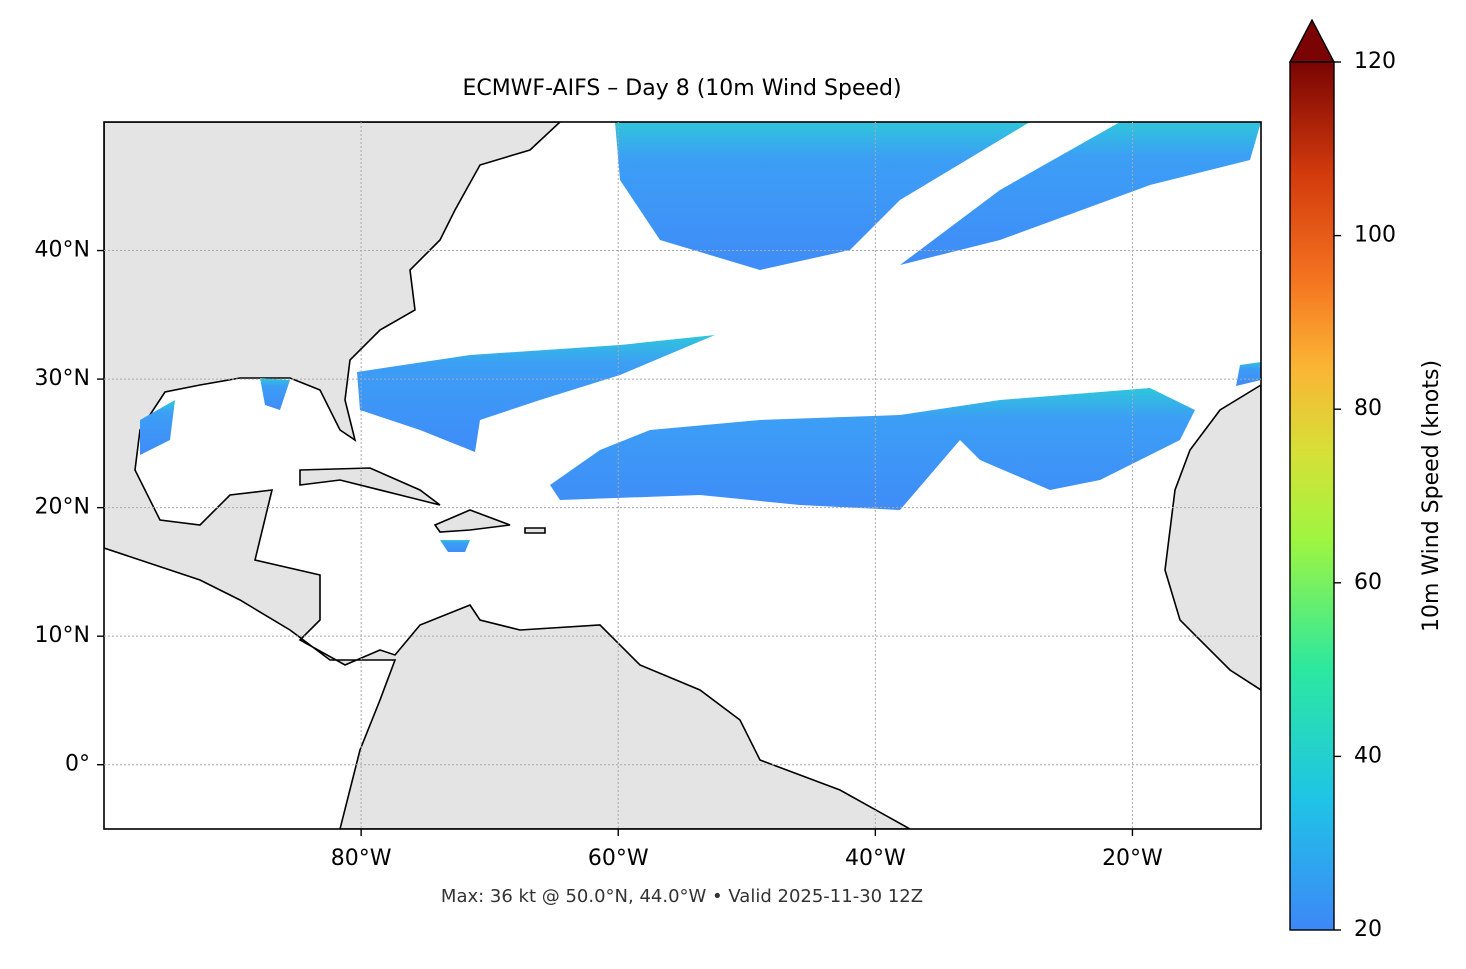  I want to click on x-tick-label: 60°W, so click(618, 858).